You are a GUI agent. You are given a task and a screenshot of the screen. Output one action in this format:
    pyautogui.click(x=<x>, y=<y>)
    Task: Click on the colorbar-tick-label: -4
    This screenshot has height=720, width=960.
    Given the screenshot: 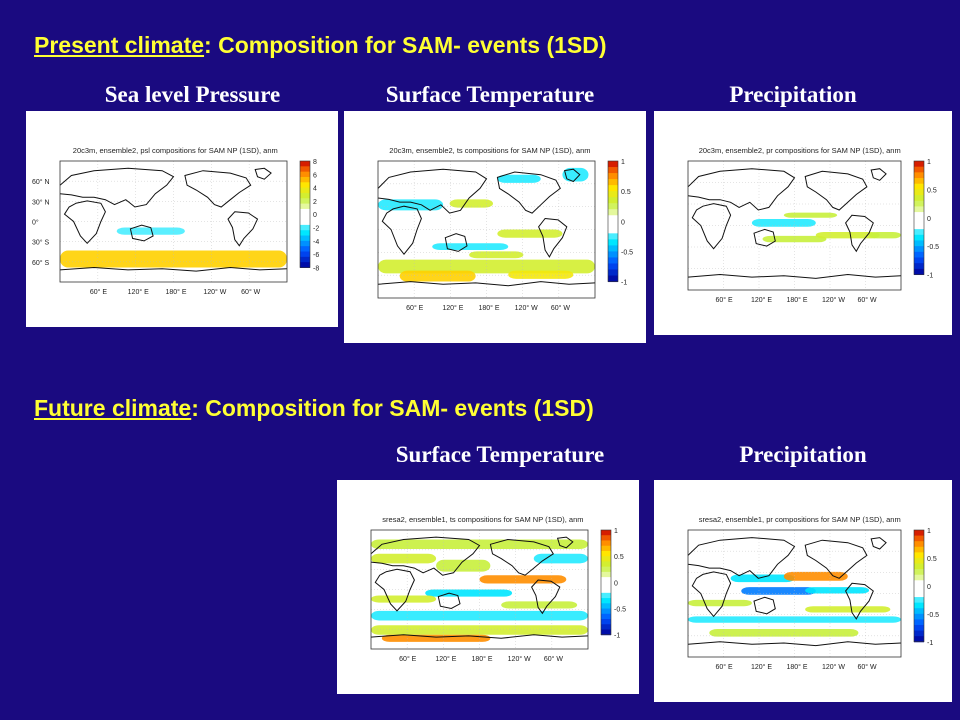 What is the action you would take?
    pyautogui.click(x=316, y=242)
    